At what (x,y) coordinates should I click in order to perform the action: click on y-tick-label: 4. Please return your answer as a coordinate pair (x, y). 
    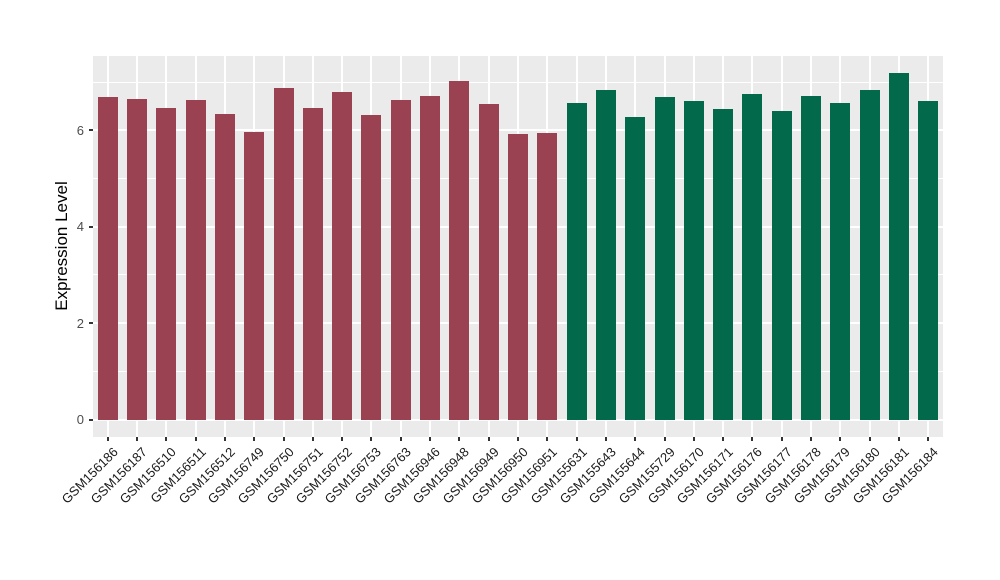
    Looking at the image, I should click on (80, 227).